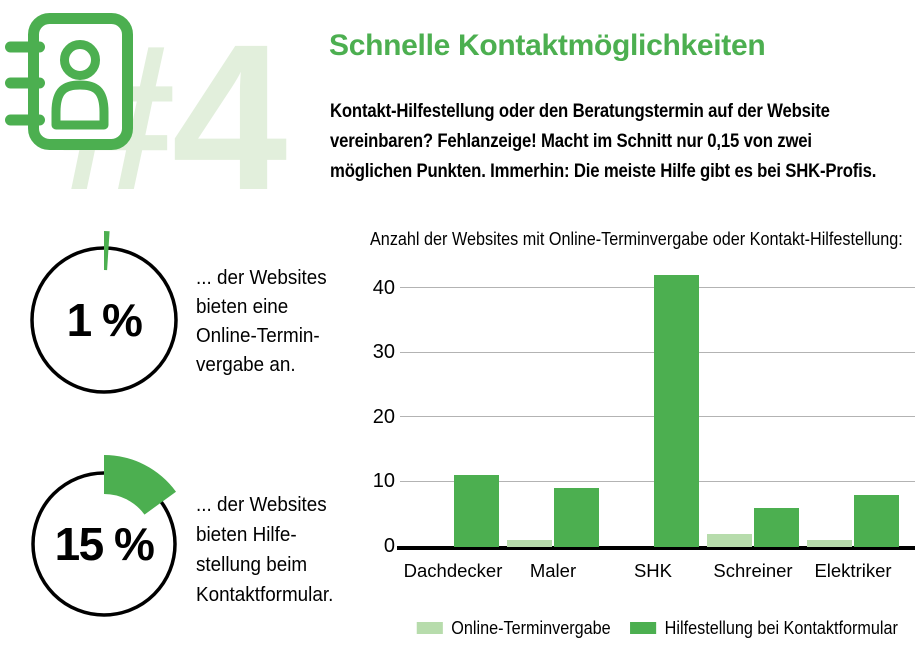 This screenshot has height=666, width=920. Describe the element at coordinates (547, 45) in the screenshot. I see `page-title: Schnelle Kontaktmöglichkeiten` at that location.